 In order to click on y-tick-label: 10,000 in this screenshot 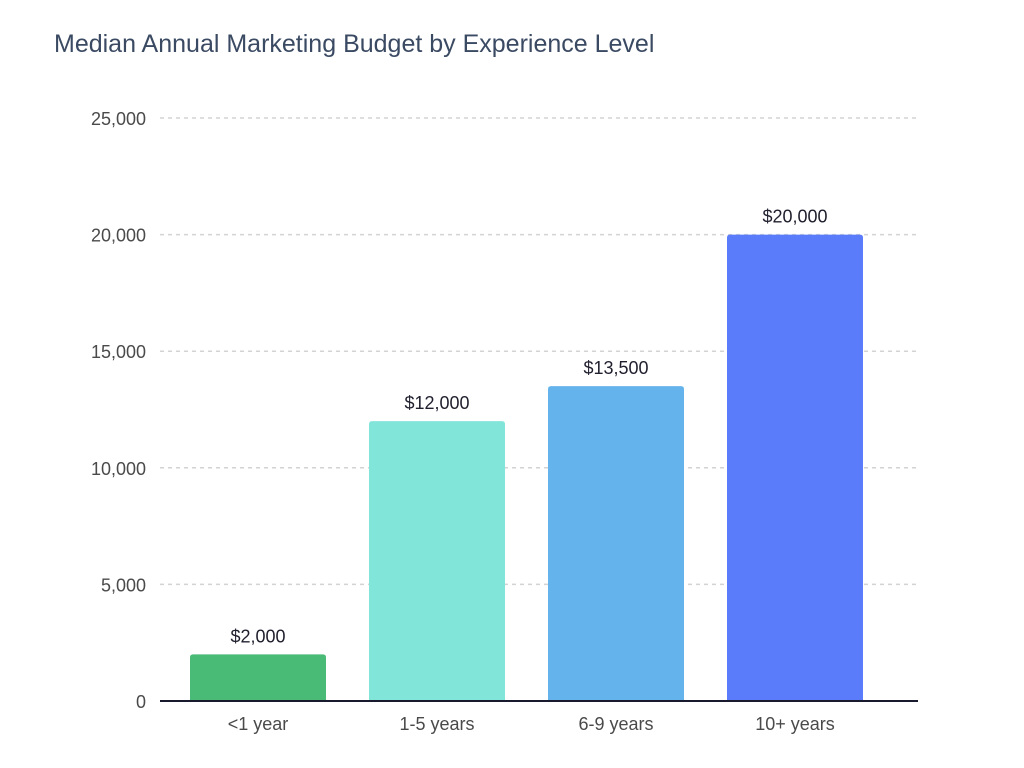, I will do `click(118, 469)`.